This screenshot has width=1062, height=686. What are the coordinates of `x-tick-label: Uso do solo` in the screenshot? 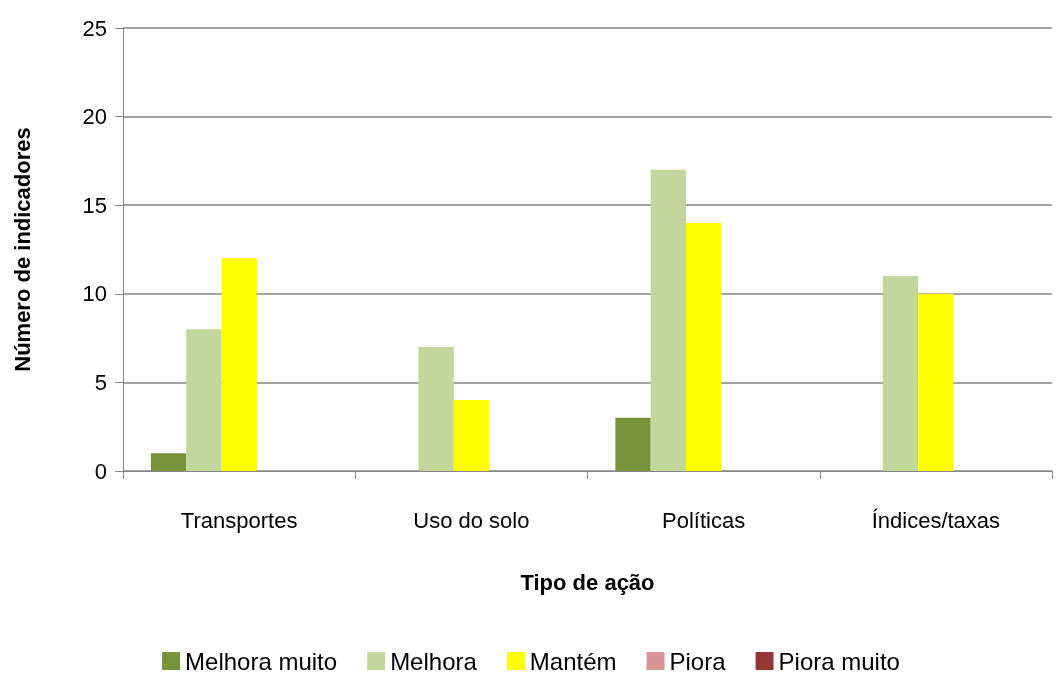 It's located at (471, 520).